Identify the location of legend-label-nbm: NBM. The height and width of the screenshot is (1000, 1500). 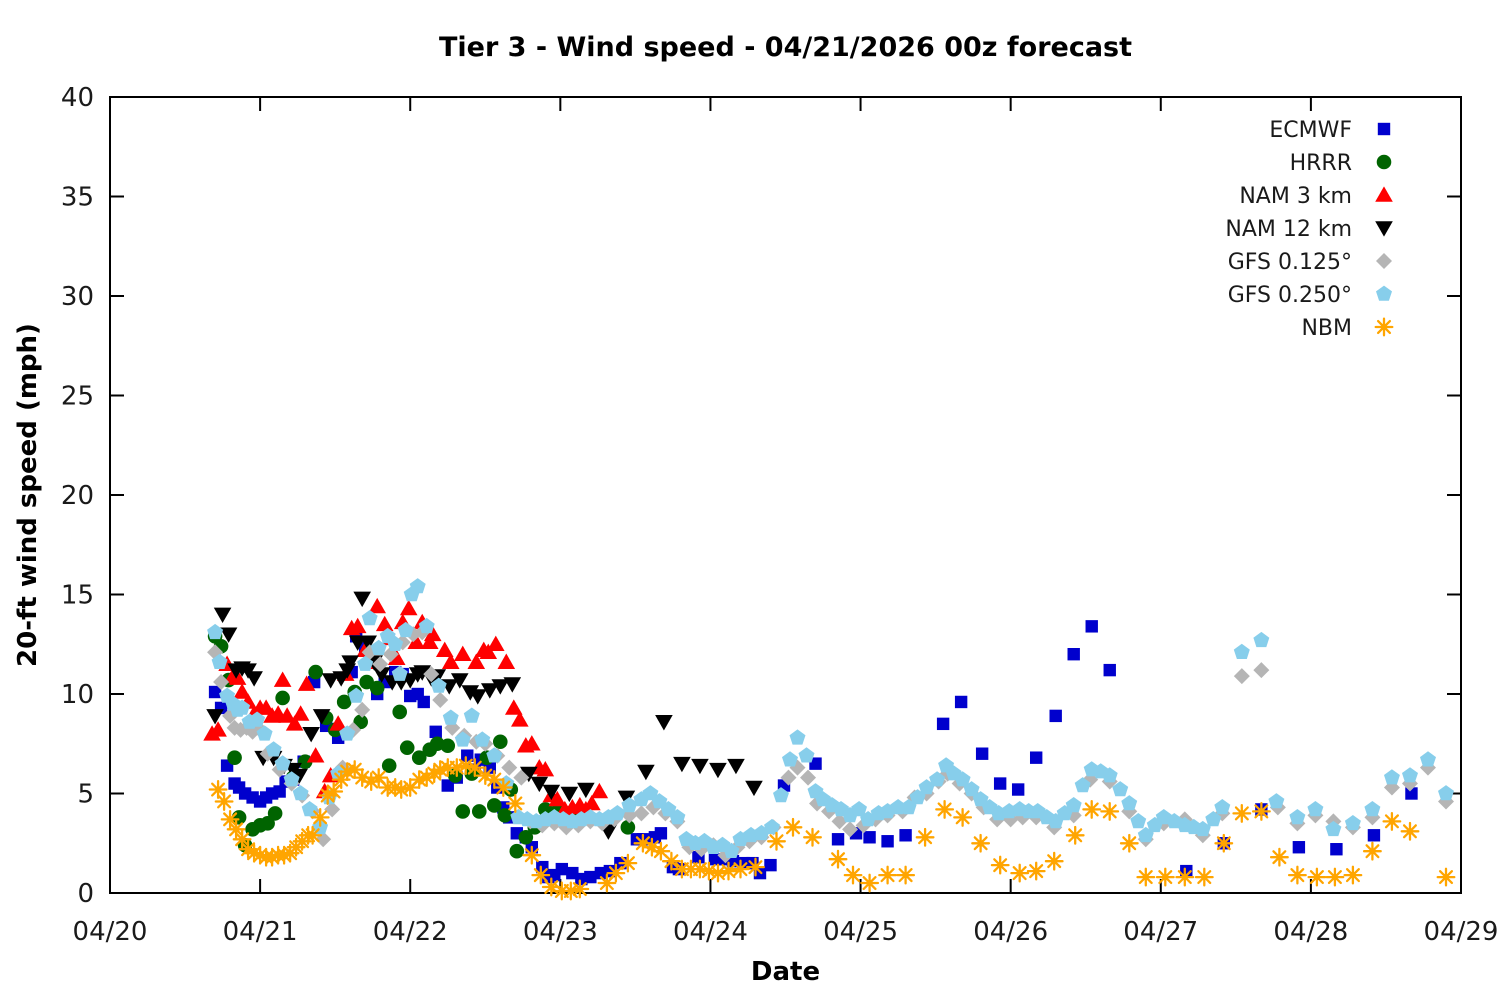
(1326, 328).